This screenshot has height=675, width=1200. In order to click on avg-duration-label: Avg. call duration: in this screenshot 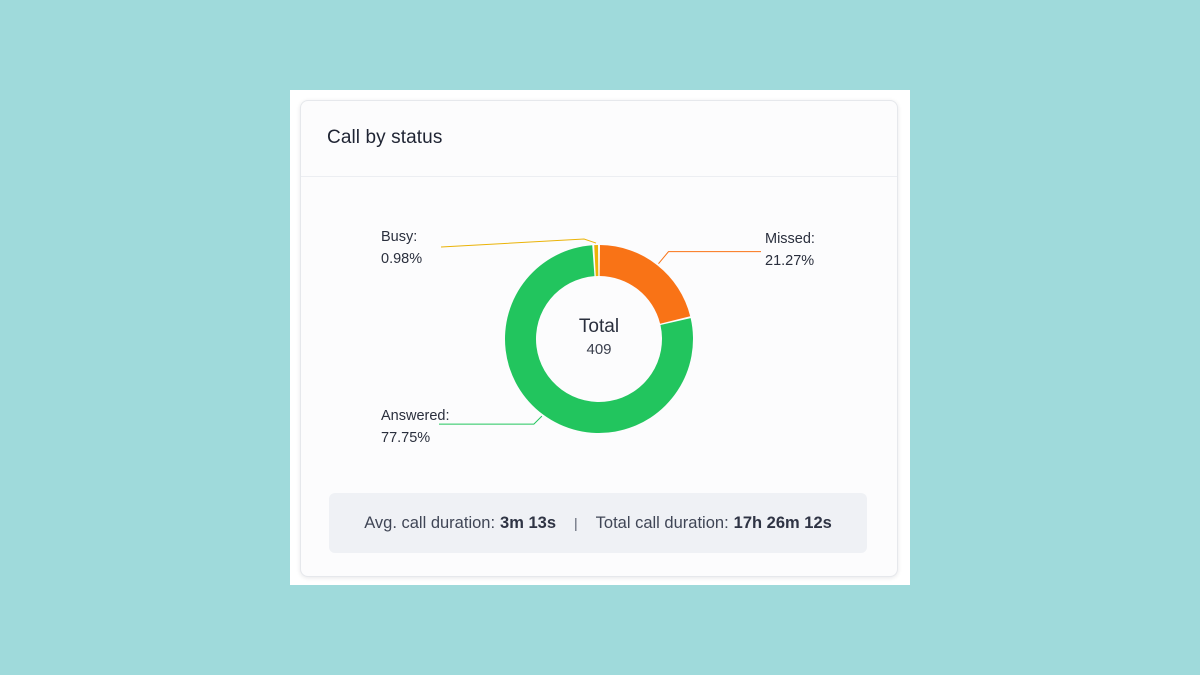, I will do `click(430, 522)`.